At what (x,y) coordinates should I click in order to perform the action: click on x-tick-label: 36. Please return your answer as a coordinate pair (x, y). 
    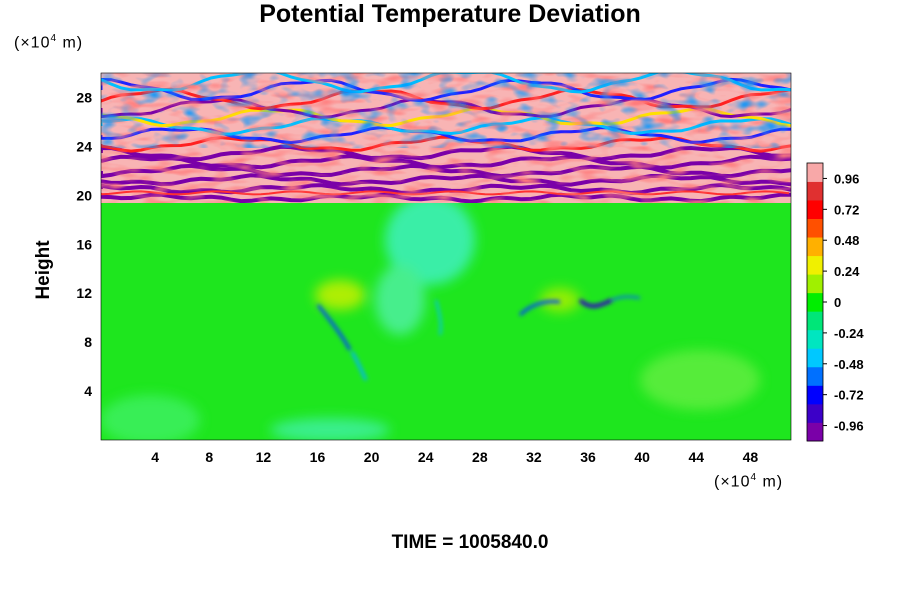
    Looking at the image, I should click on (588, 457).